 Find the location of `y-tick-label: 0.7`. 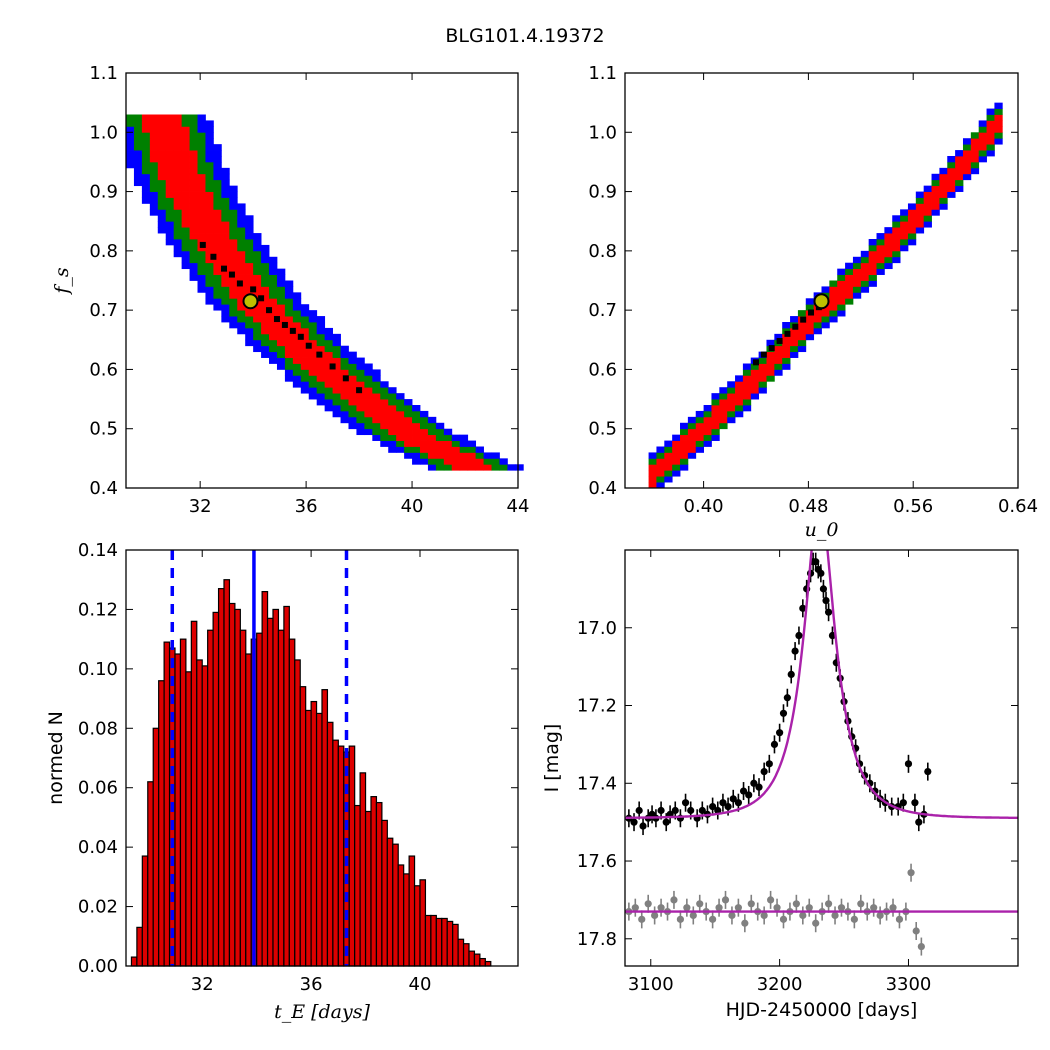

y-tick-label: 0.7 is located at coordinates (103, 310).